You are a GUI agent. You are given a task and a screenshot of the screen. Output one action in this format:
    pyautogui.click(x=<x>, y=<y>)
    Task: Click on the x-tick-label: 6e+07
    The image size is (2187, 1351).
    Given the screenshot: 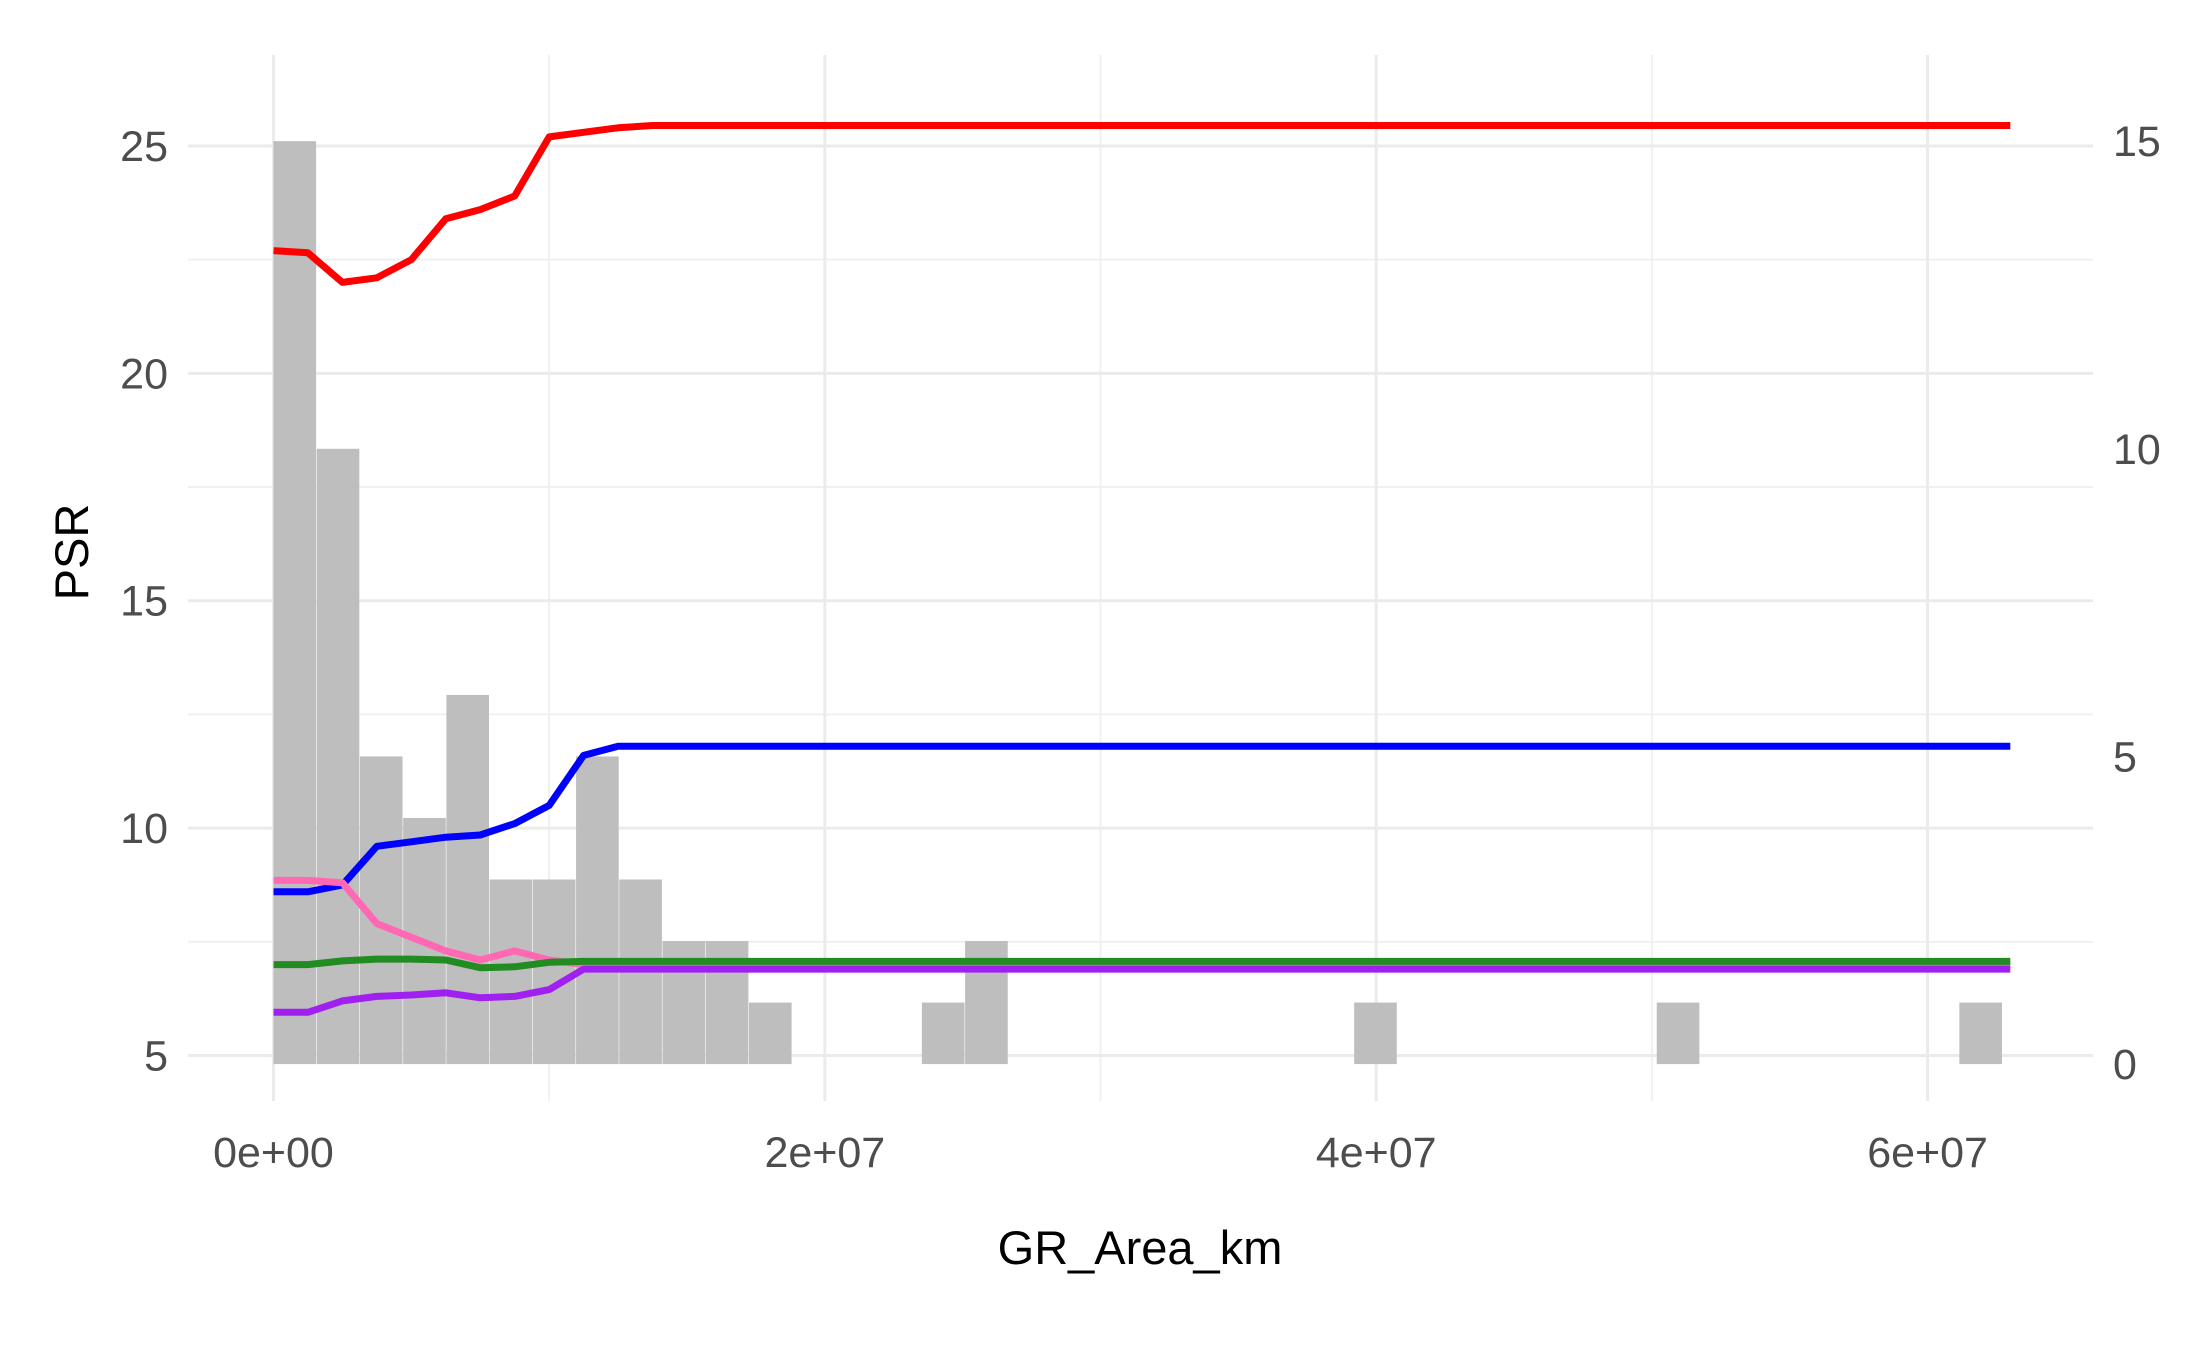 What is the action you would take?
    pyautogui.click(x=1927, y=1153)
    